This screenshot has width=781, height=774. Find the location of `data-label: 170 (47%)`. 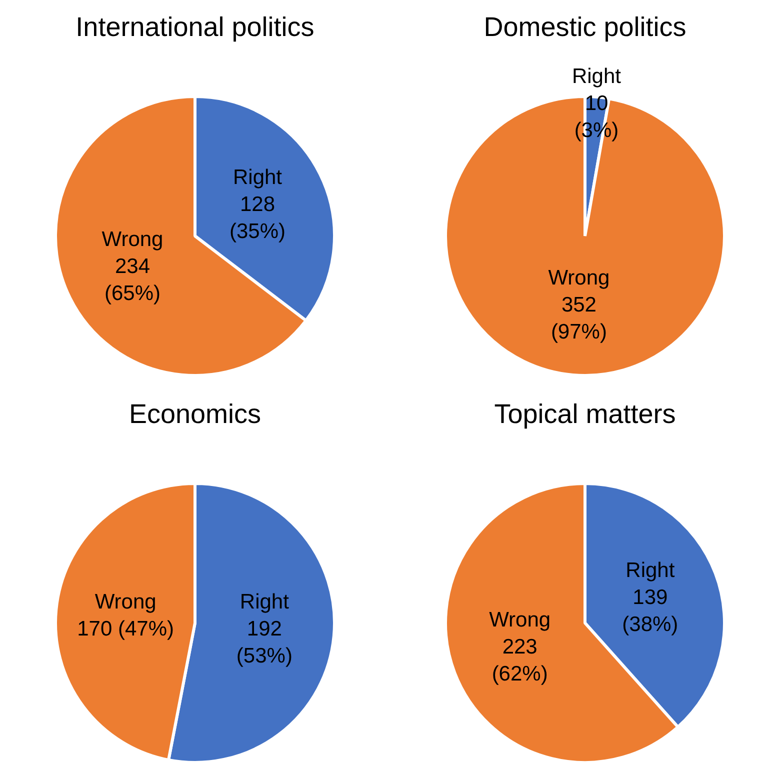

data-label: 170 (47%) is located at coordinates (125, 629).